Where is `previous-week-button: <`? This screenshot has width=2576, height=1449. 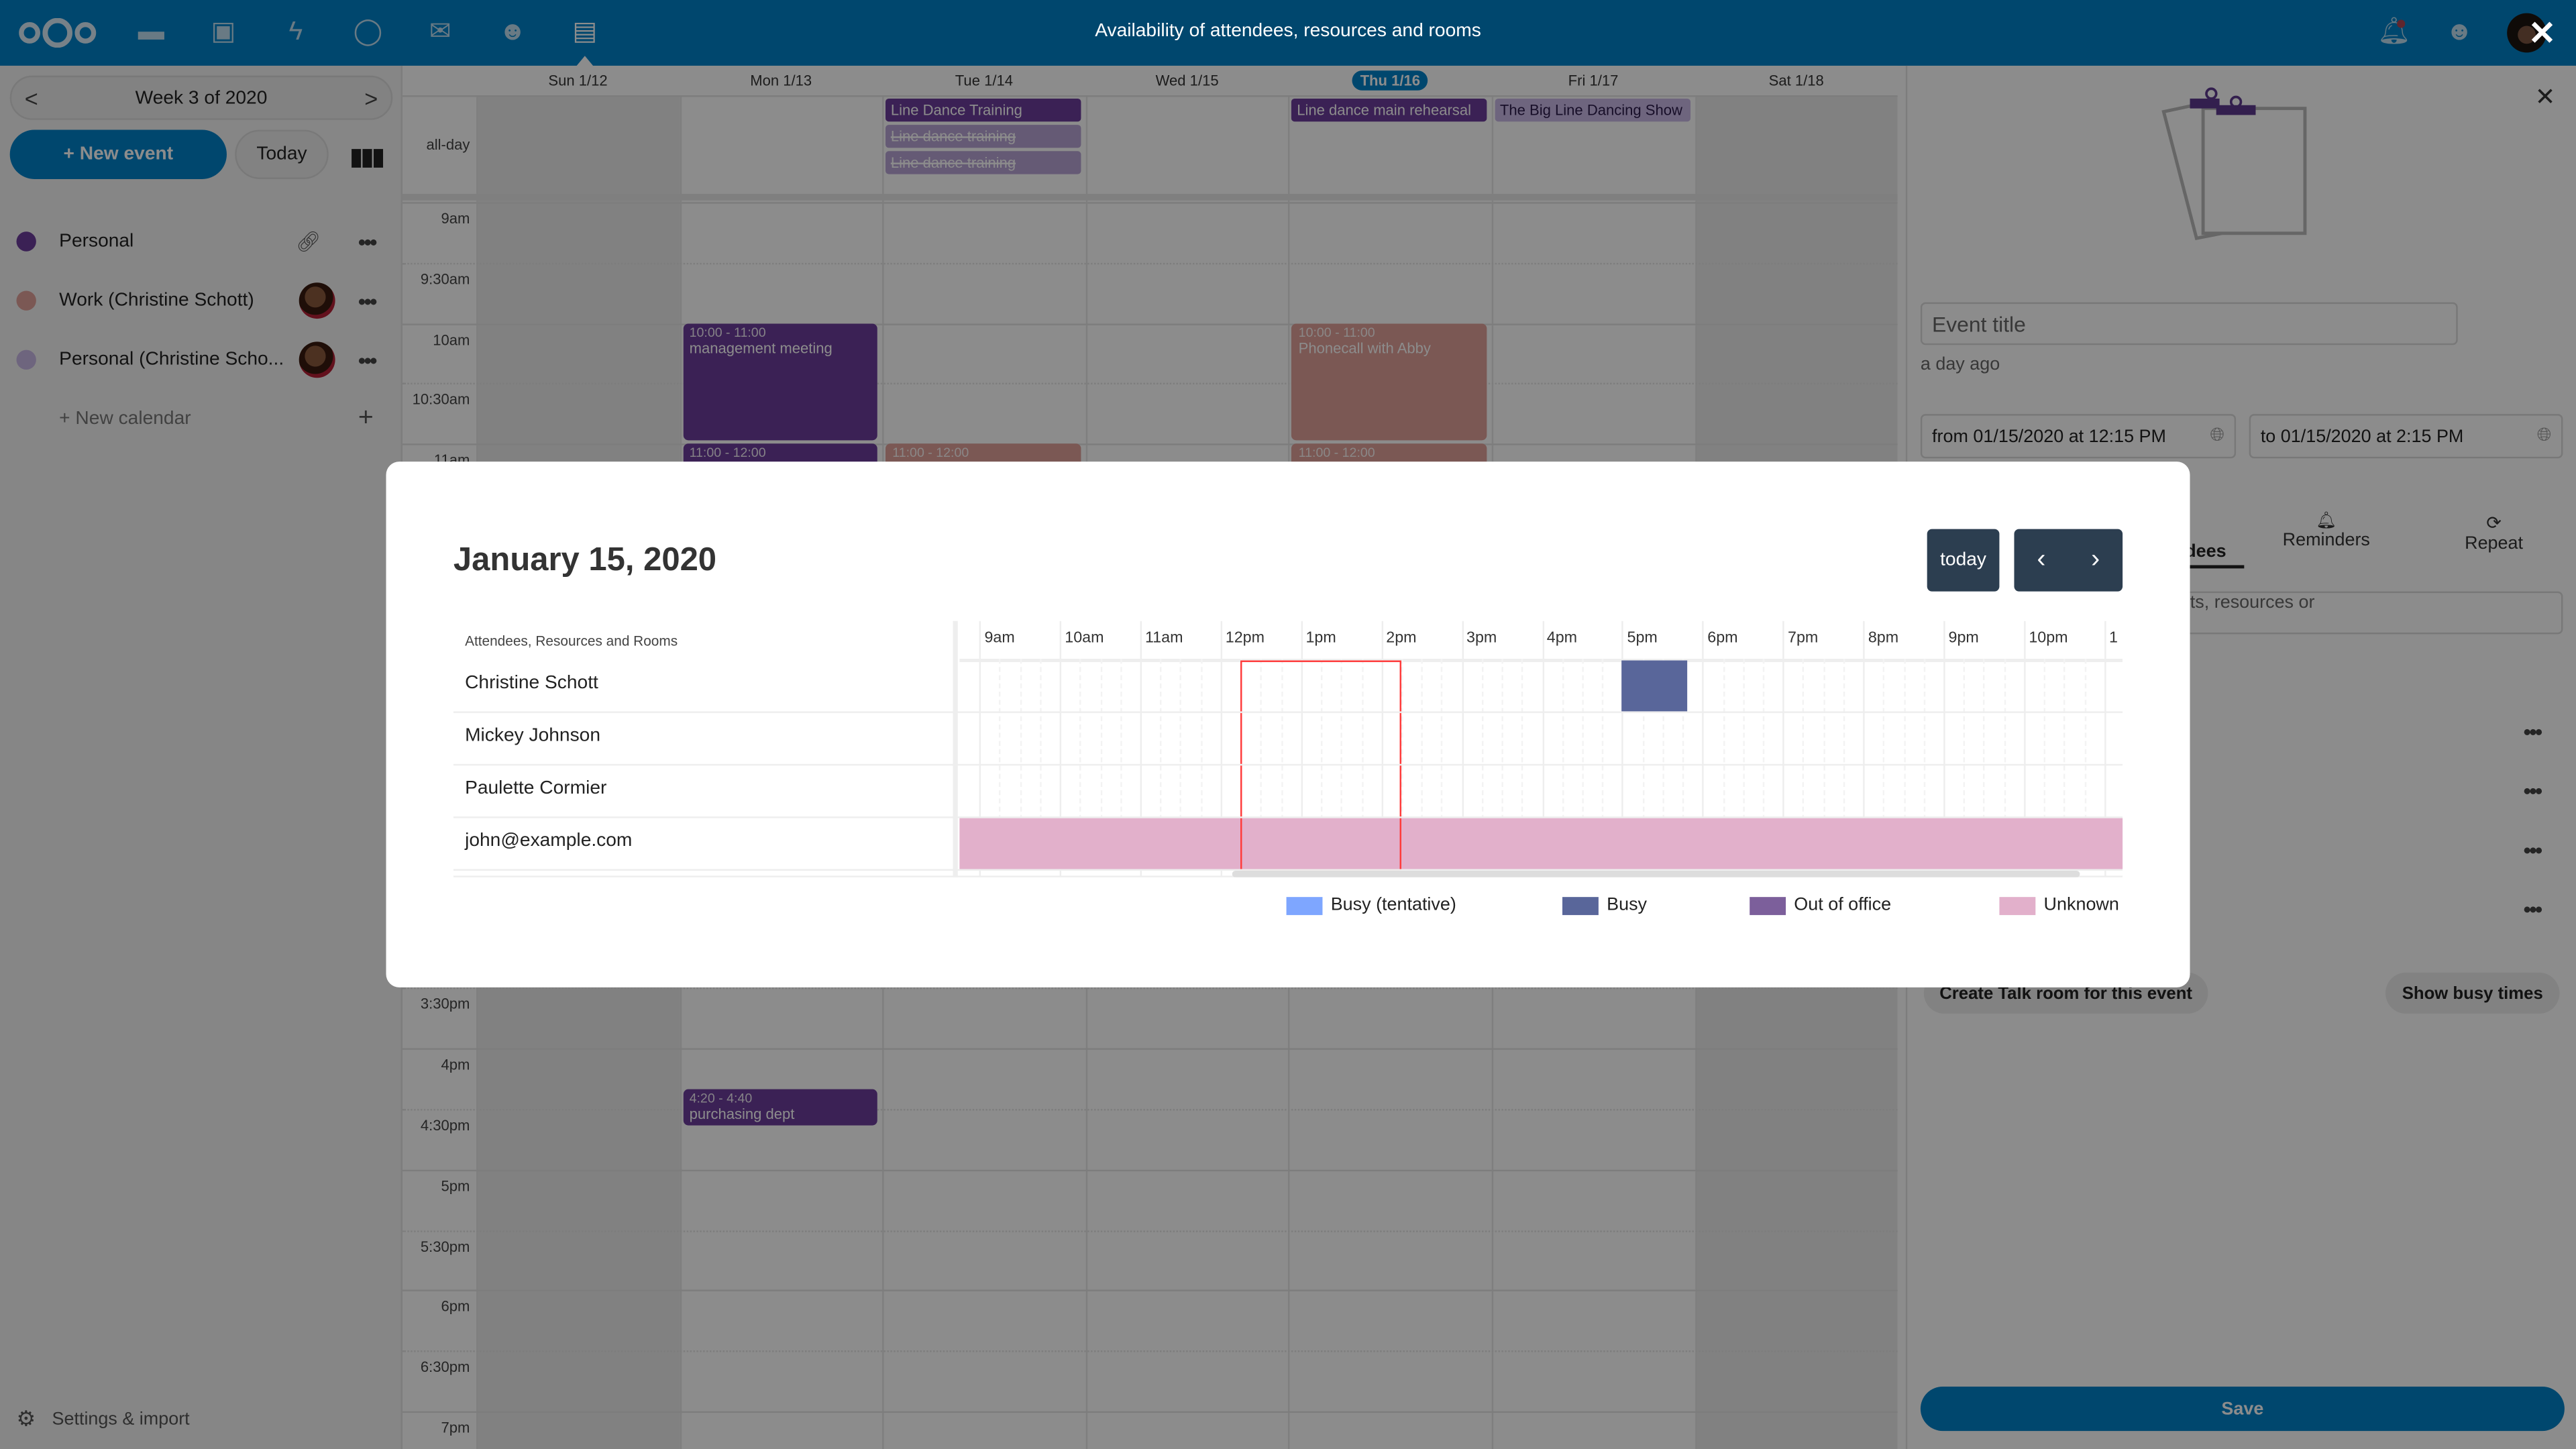 previous-week-button: < is located at coordinates (31, 98).